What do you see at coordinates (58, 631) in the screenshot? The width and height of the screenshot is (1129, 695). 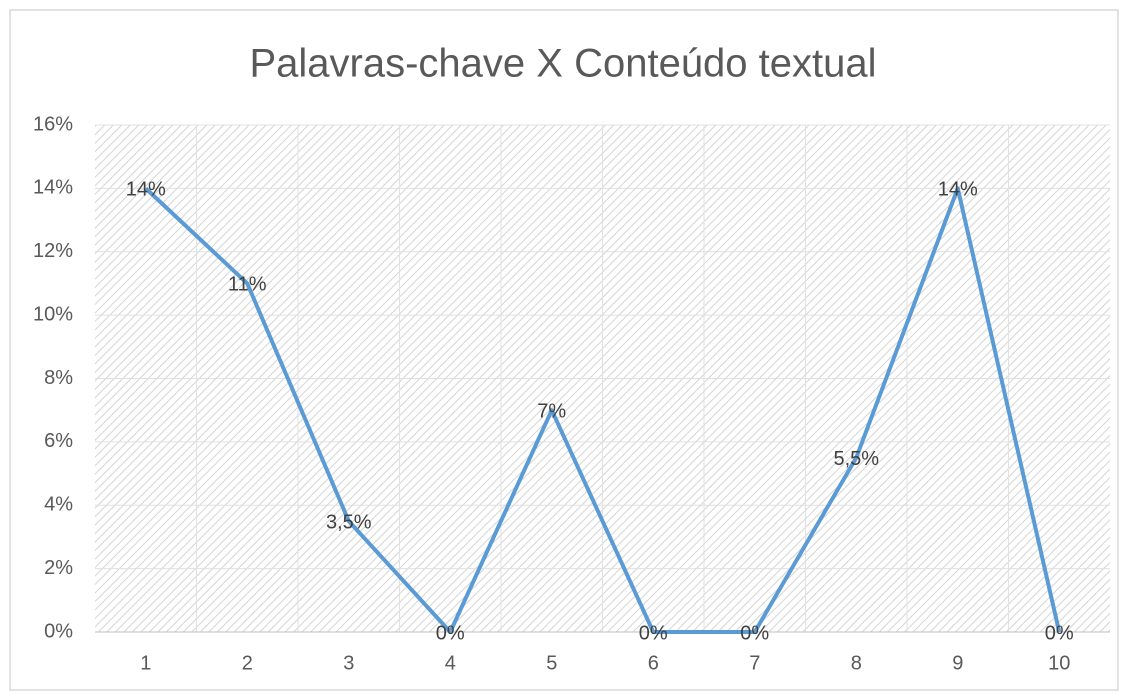 I see `y-tick-label: 0%` at bounding box center [58, 631].